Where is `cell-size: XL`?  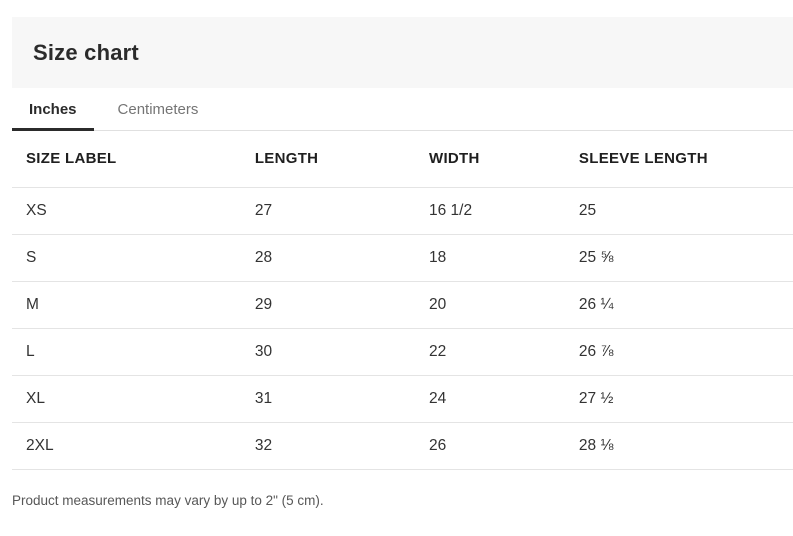 cell-size: XL is located at coordinates (126, 399).